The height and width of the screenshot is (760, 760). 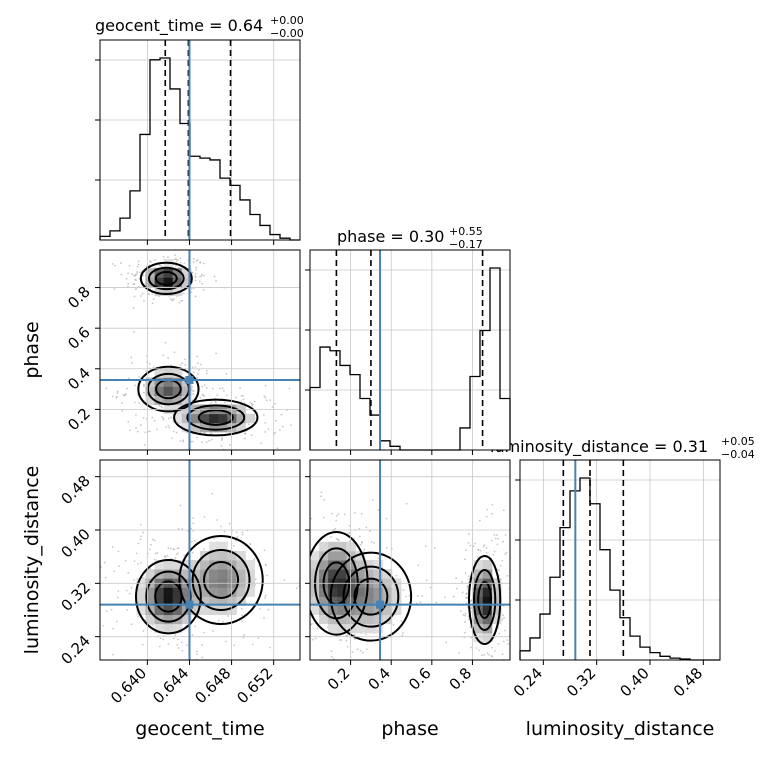 I want to click on y-tick-label: 0.4, so click(x=79, y=379).